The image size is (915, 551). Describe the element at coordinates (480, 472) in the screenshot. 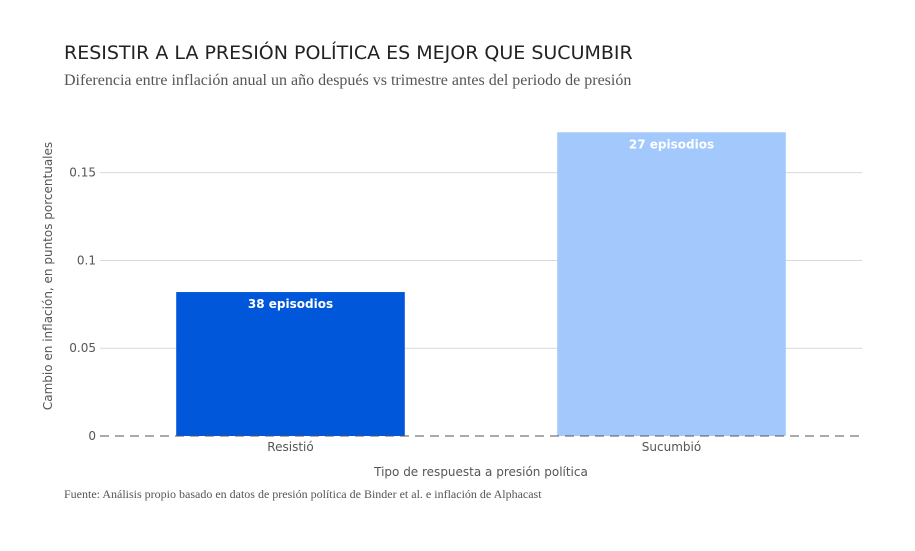

I see `x-axis-label: Tipo de respuesta a presión política` at that location.